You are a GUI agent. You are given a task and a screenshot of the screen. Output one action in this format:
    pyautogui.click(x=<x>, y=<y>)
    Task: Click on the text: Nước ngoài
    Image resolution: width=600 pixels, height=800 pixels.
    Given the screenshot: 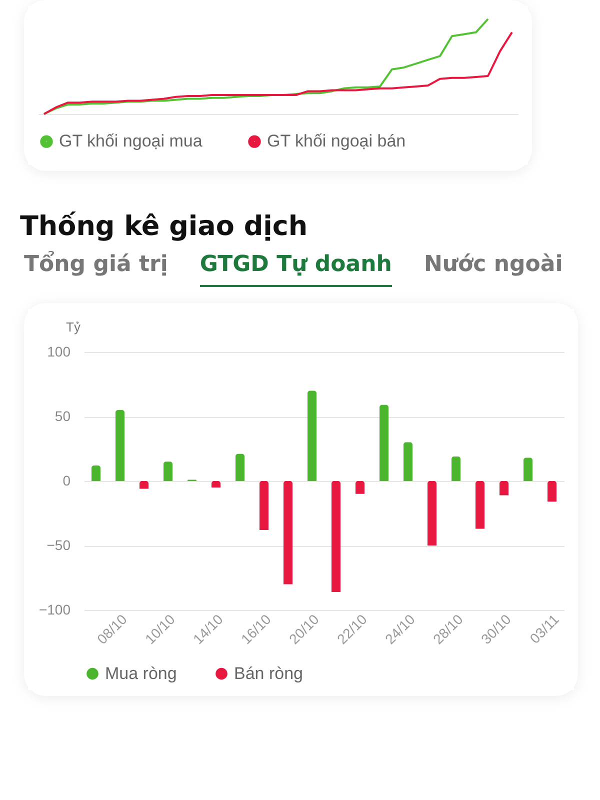 What is the action you would take?
    pyautogui.click(x=493, y=265)
    